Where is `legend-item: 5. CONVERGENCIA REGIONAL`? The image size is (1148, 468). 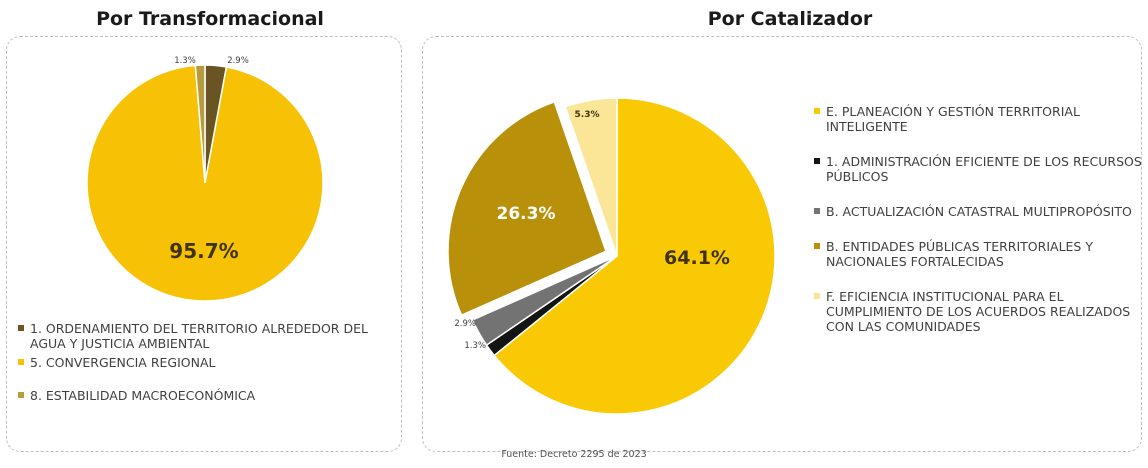 legend-item: 5. CONVERGENCIA REGIONAL is located at coordinates (208, 362).